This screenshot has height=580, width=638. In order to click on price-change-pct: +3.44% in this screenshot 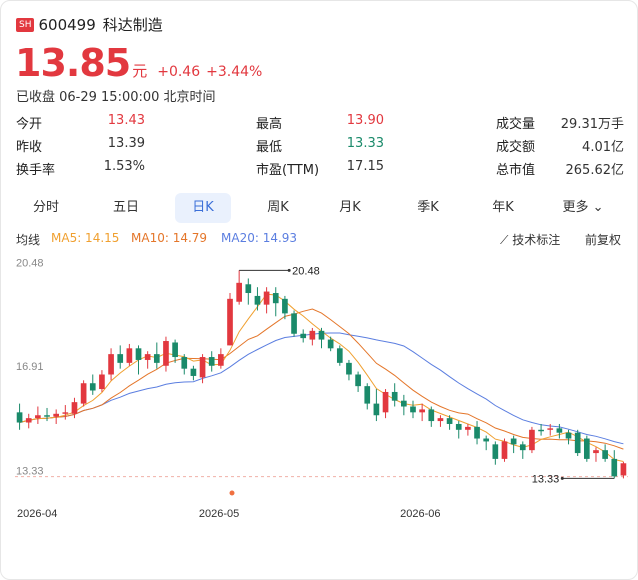, I will do `click(234, 72)`.